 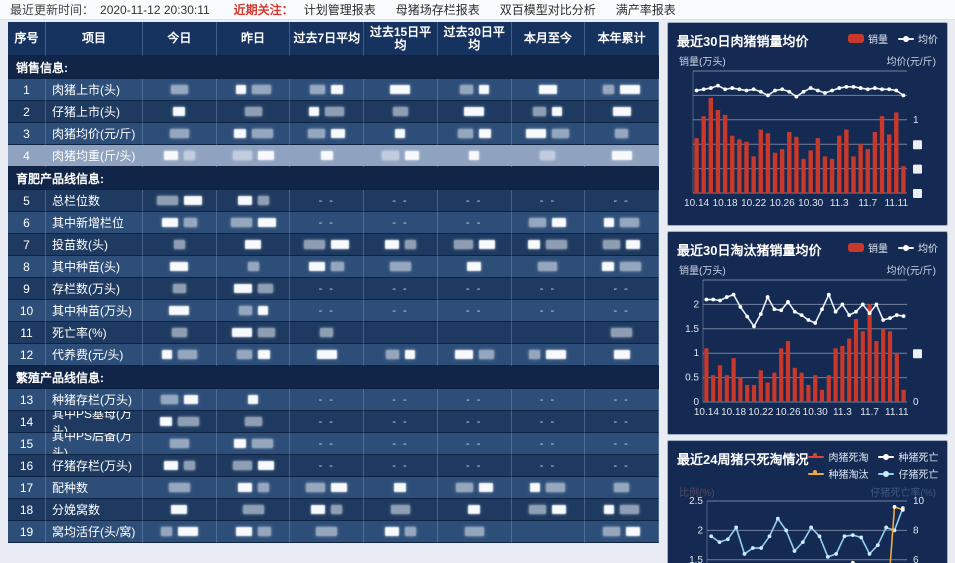 I want to click on weekly-death-cull-chart: 2.521.510.501086420, so click(x=807, y=529).